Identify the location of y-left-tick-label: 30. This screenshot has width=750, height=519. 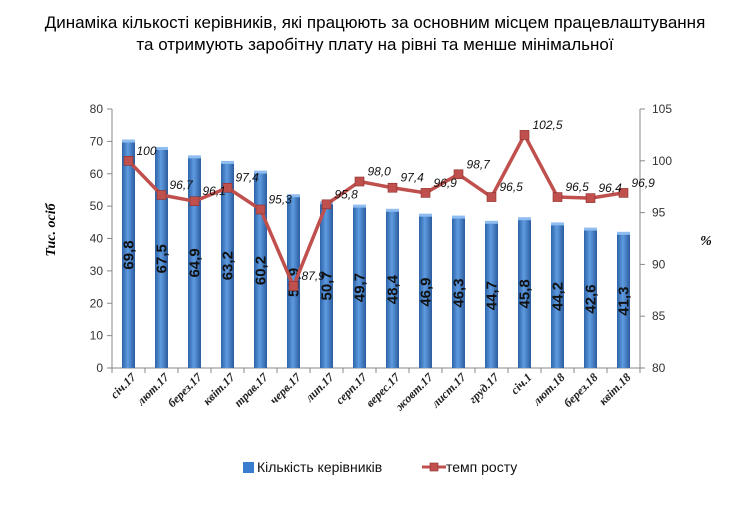
(97, 271).